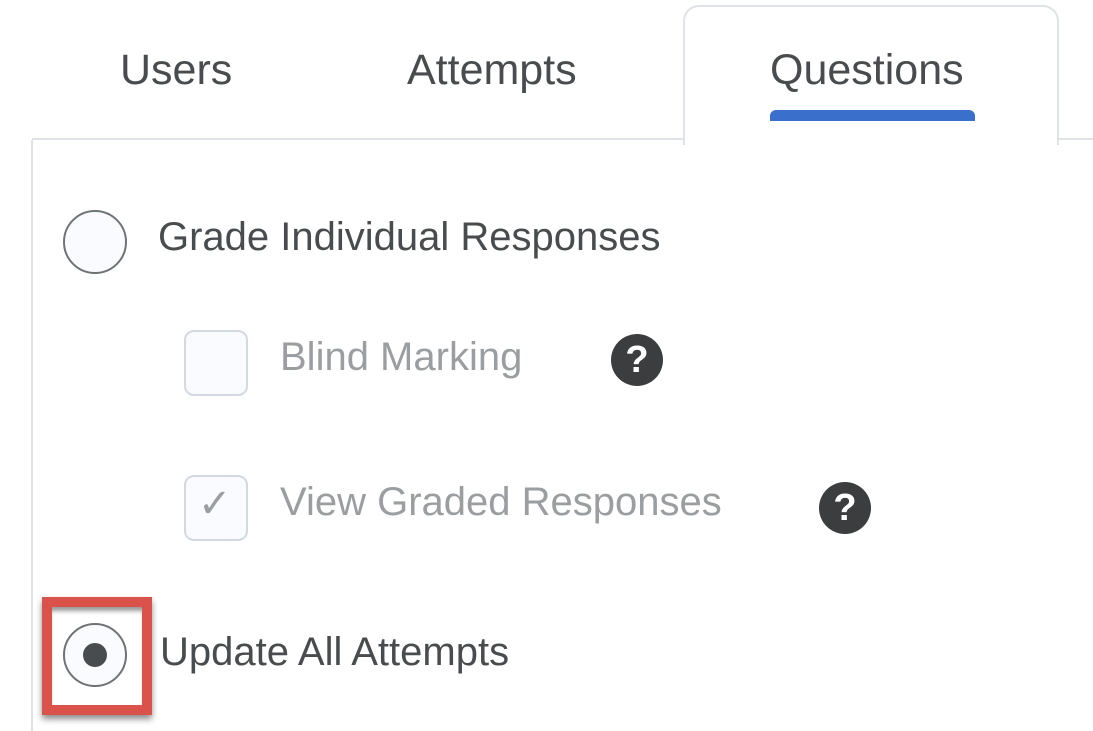 The height and width of the screenshot is (731, 1093). I want to click on tab-questions: Questions, so click(867, 70).